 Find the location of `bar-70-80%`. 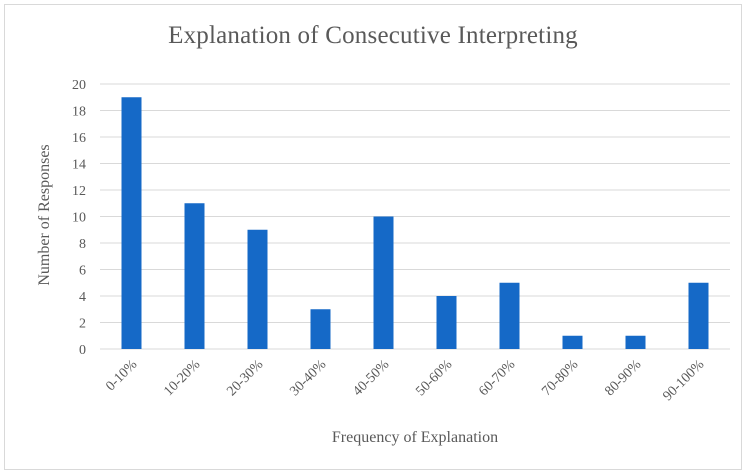

bar-70-80% is located at coordinates (572, 342).